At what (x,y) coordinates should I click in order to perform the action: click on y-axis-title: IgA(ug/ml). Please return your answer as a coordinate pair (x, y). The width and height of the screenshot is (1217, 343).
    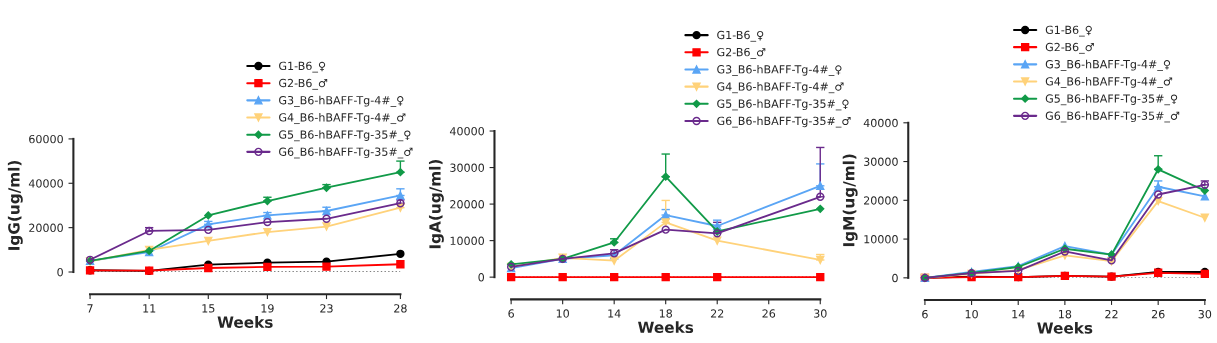
    Looking at the image, I should click on (436, 204).